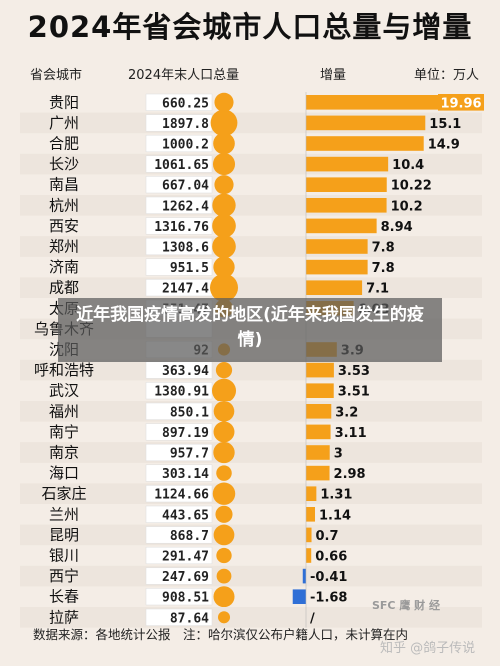 The width and height of the screenshot is (500, 666). What do you see at coordinates (64, 247) in the screenshot?
I see `city-label: 郑州` at bounding box center [64, 247].